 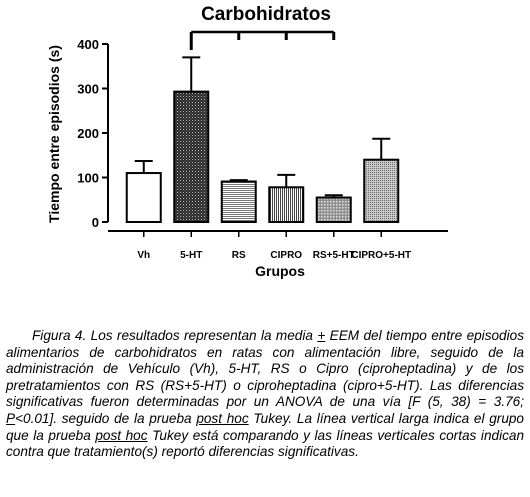 What do you see at coordinates (88, 133) in the screenshot?
I see `y-tick-label: 200` at bounding box center [88, 133].